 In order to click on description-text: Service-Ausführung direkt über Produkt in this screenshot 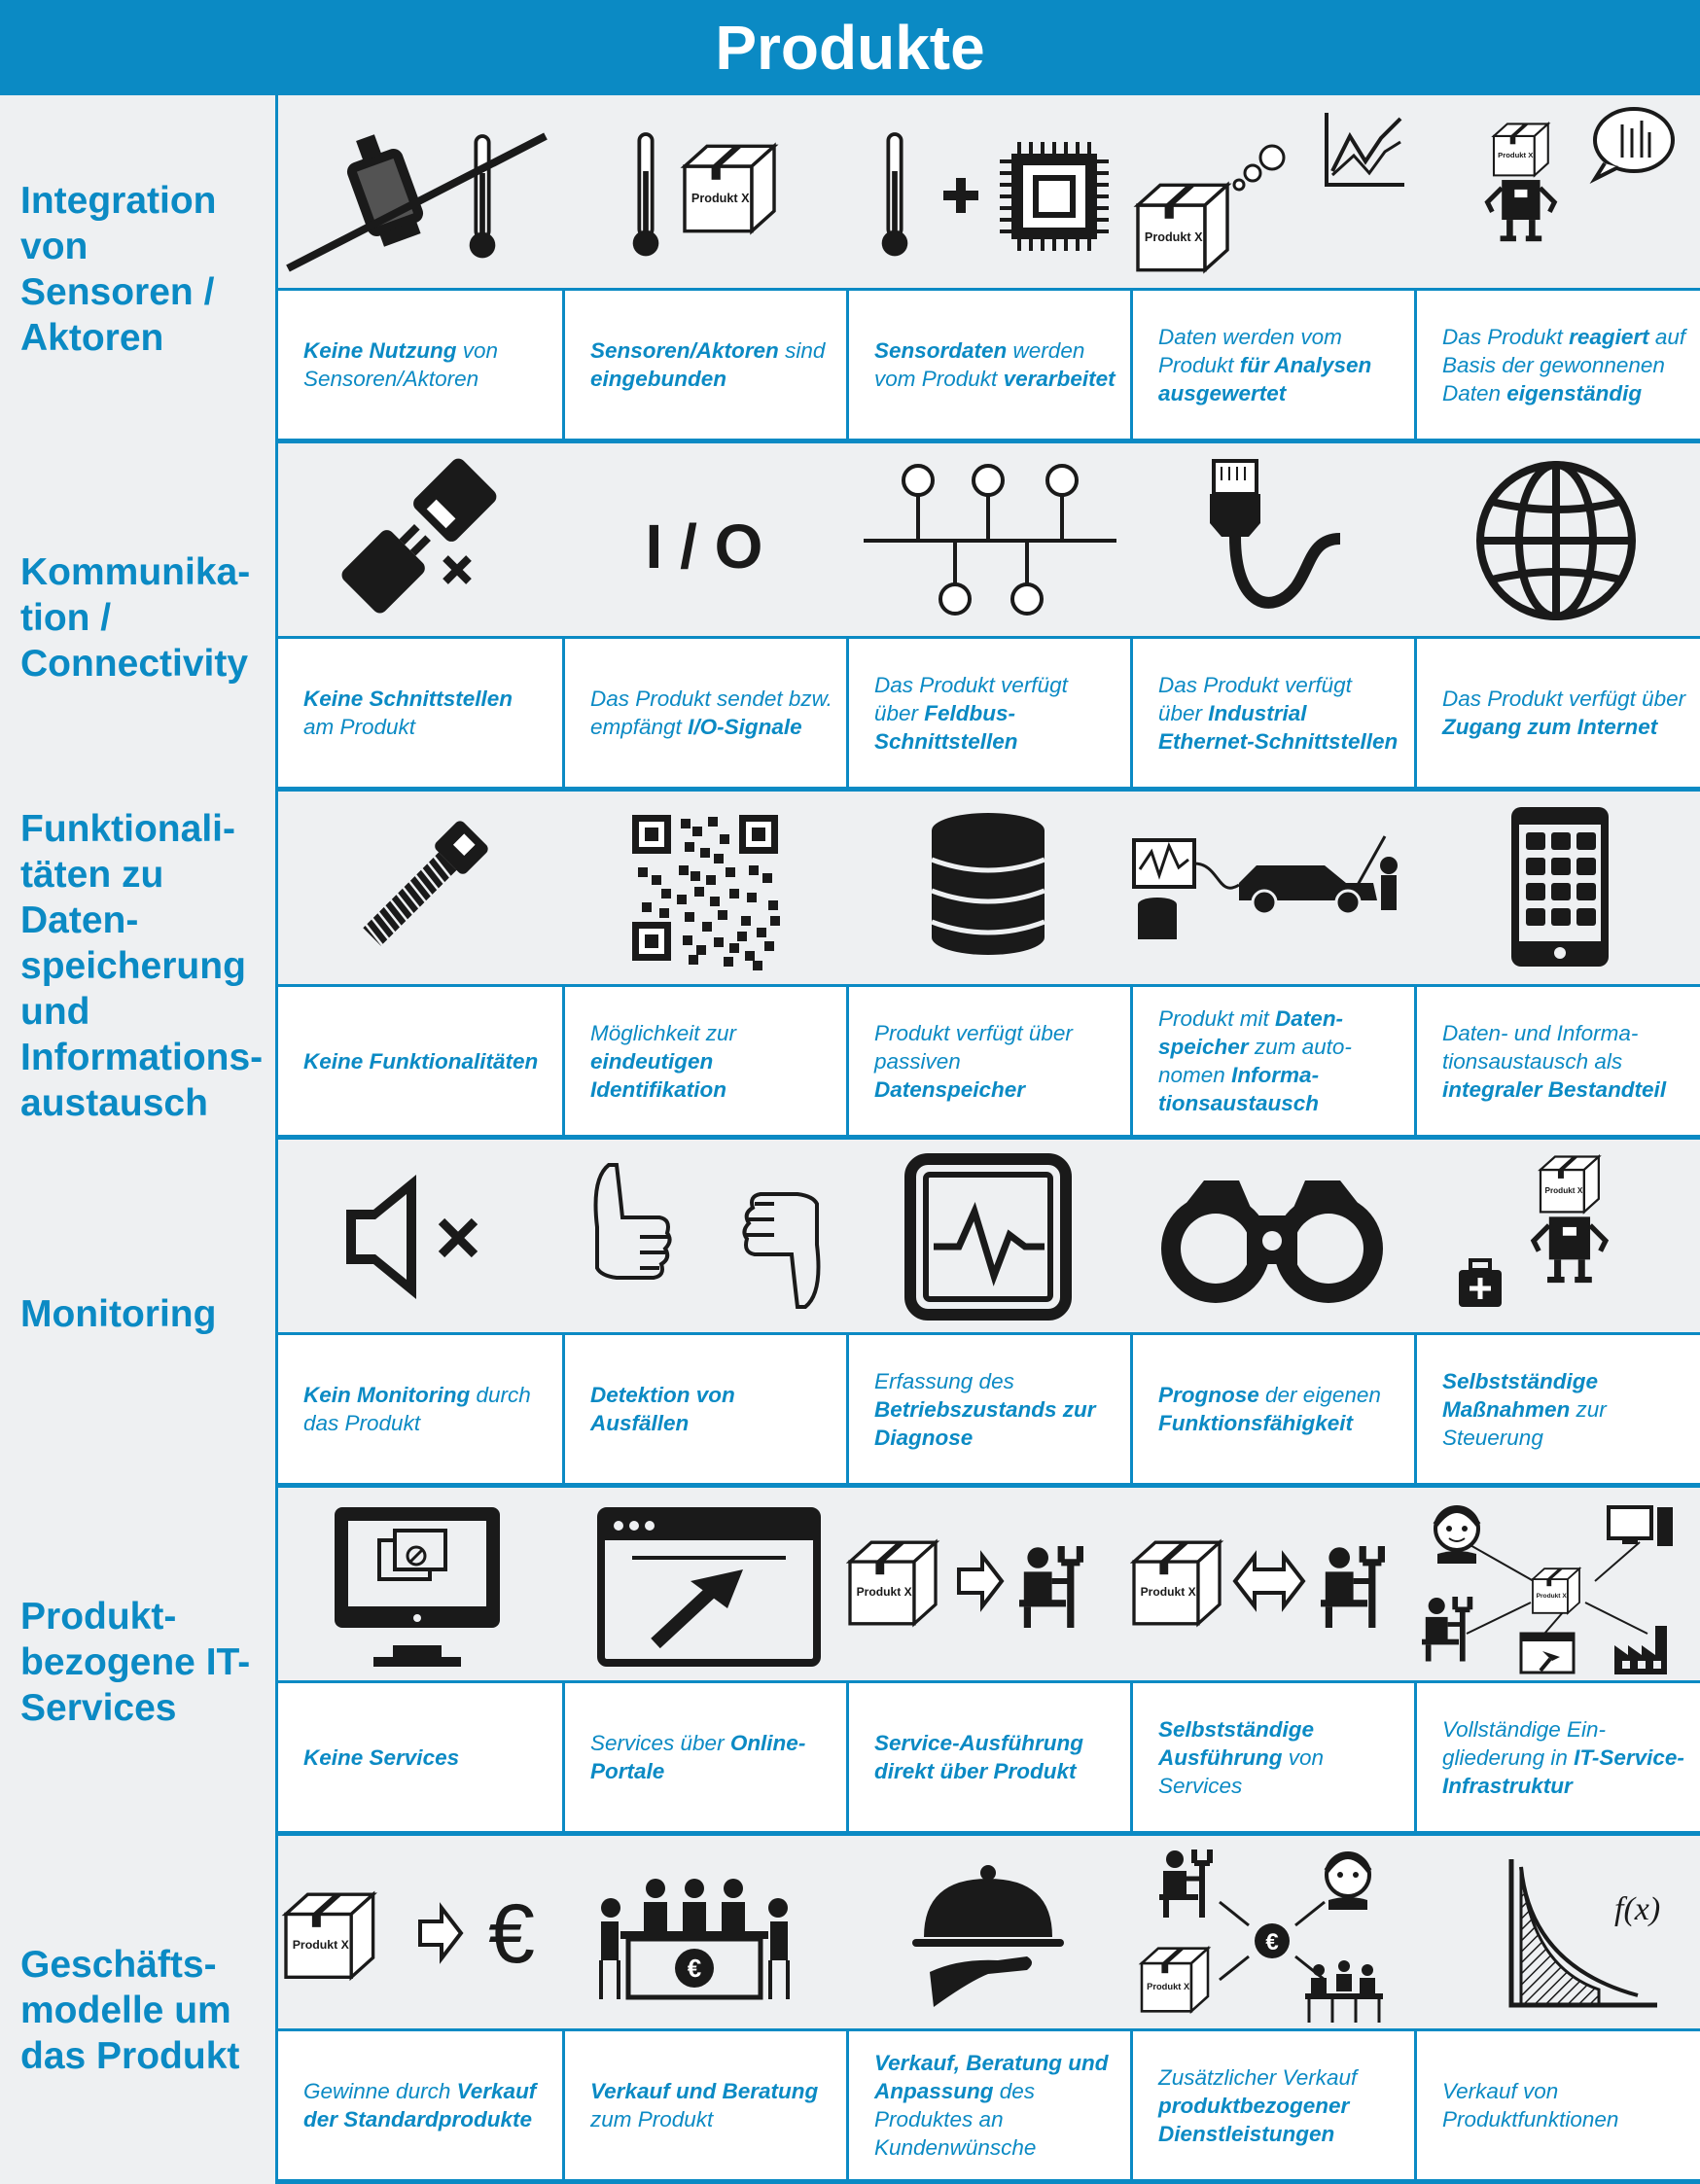, I will do `click(995, 1757)`.